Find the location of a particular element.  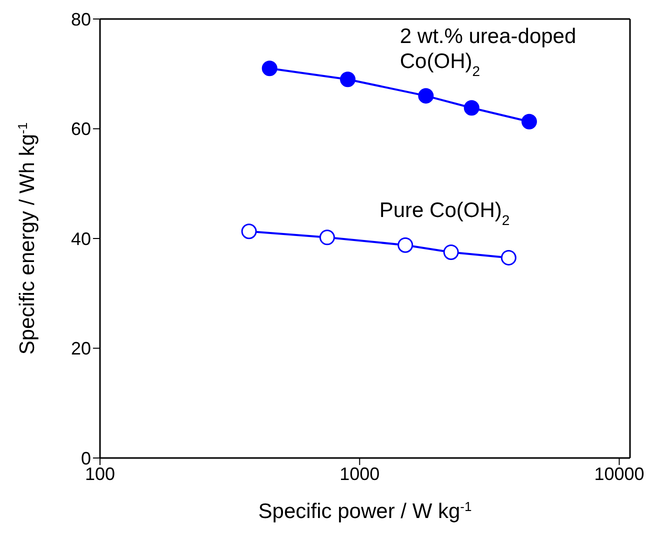

x-tick-label: 1000 is located at coordinates (360, 474).